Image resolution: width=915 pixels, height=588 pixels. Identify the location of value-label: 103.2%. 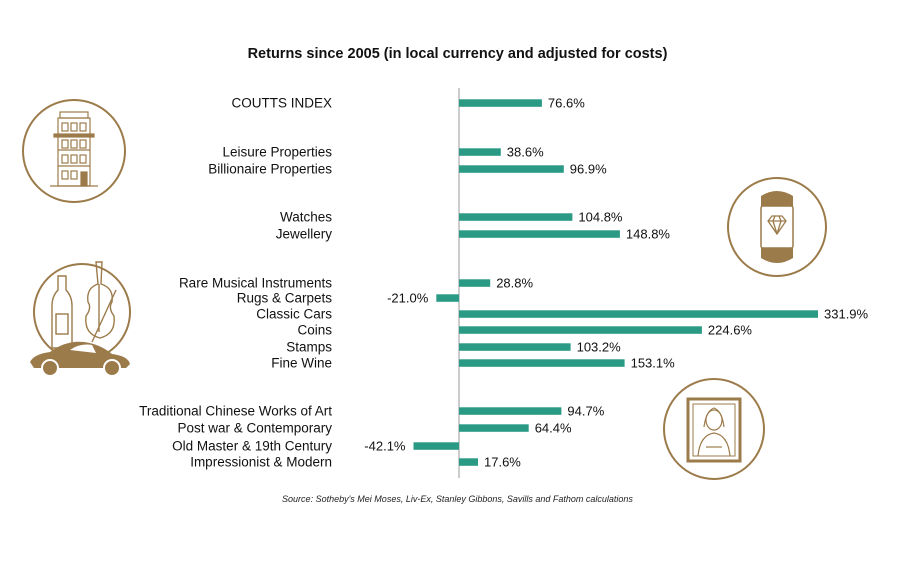
(599, 347).